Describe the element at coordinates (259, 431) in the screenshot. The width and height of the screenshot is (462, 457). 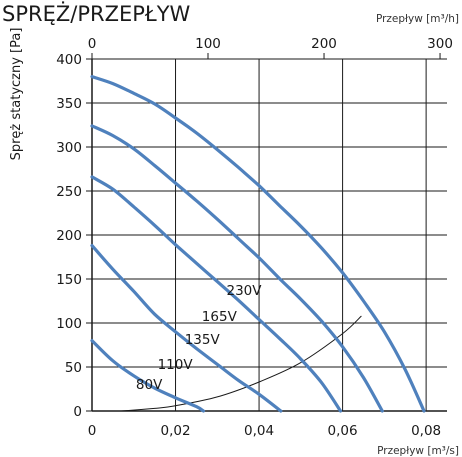
I see `x-tick-label: 0,04` at that location.